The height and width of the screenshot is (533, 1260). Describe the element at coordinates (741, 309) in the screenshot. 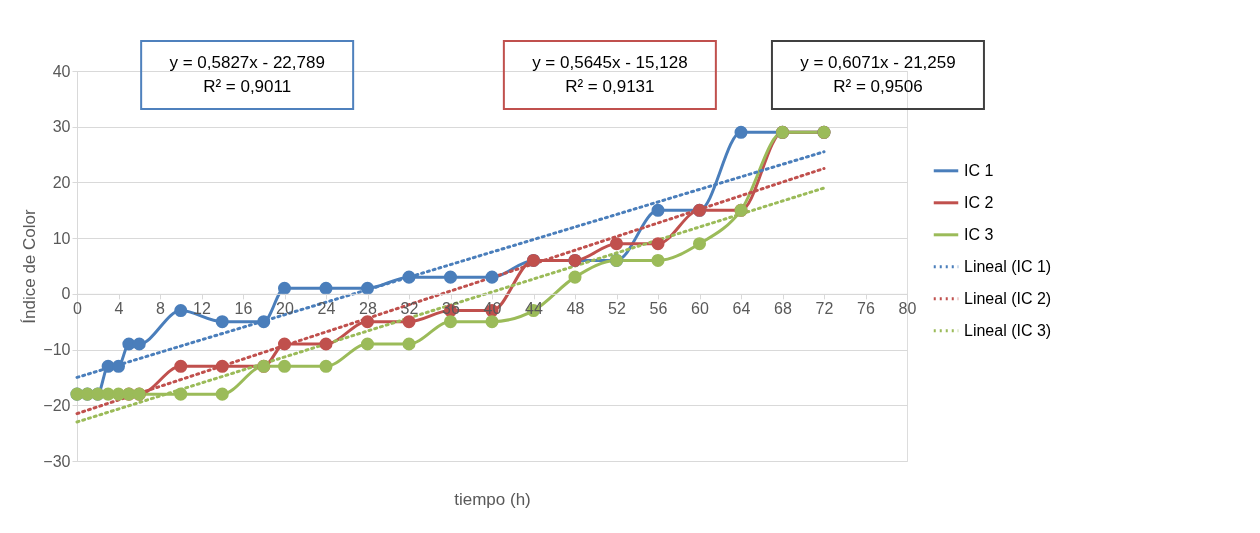

I see `x-tick-label: 64` at that location.